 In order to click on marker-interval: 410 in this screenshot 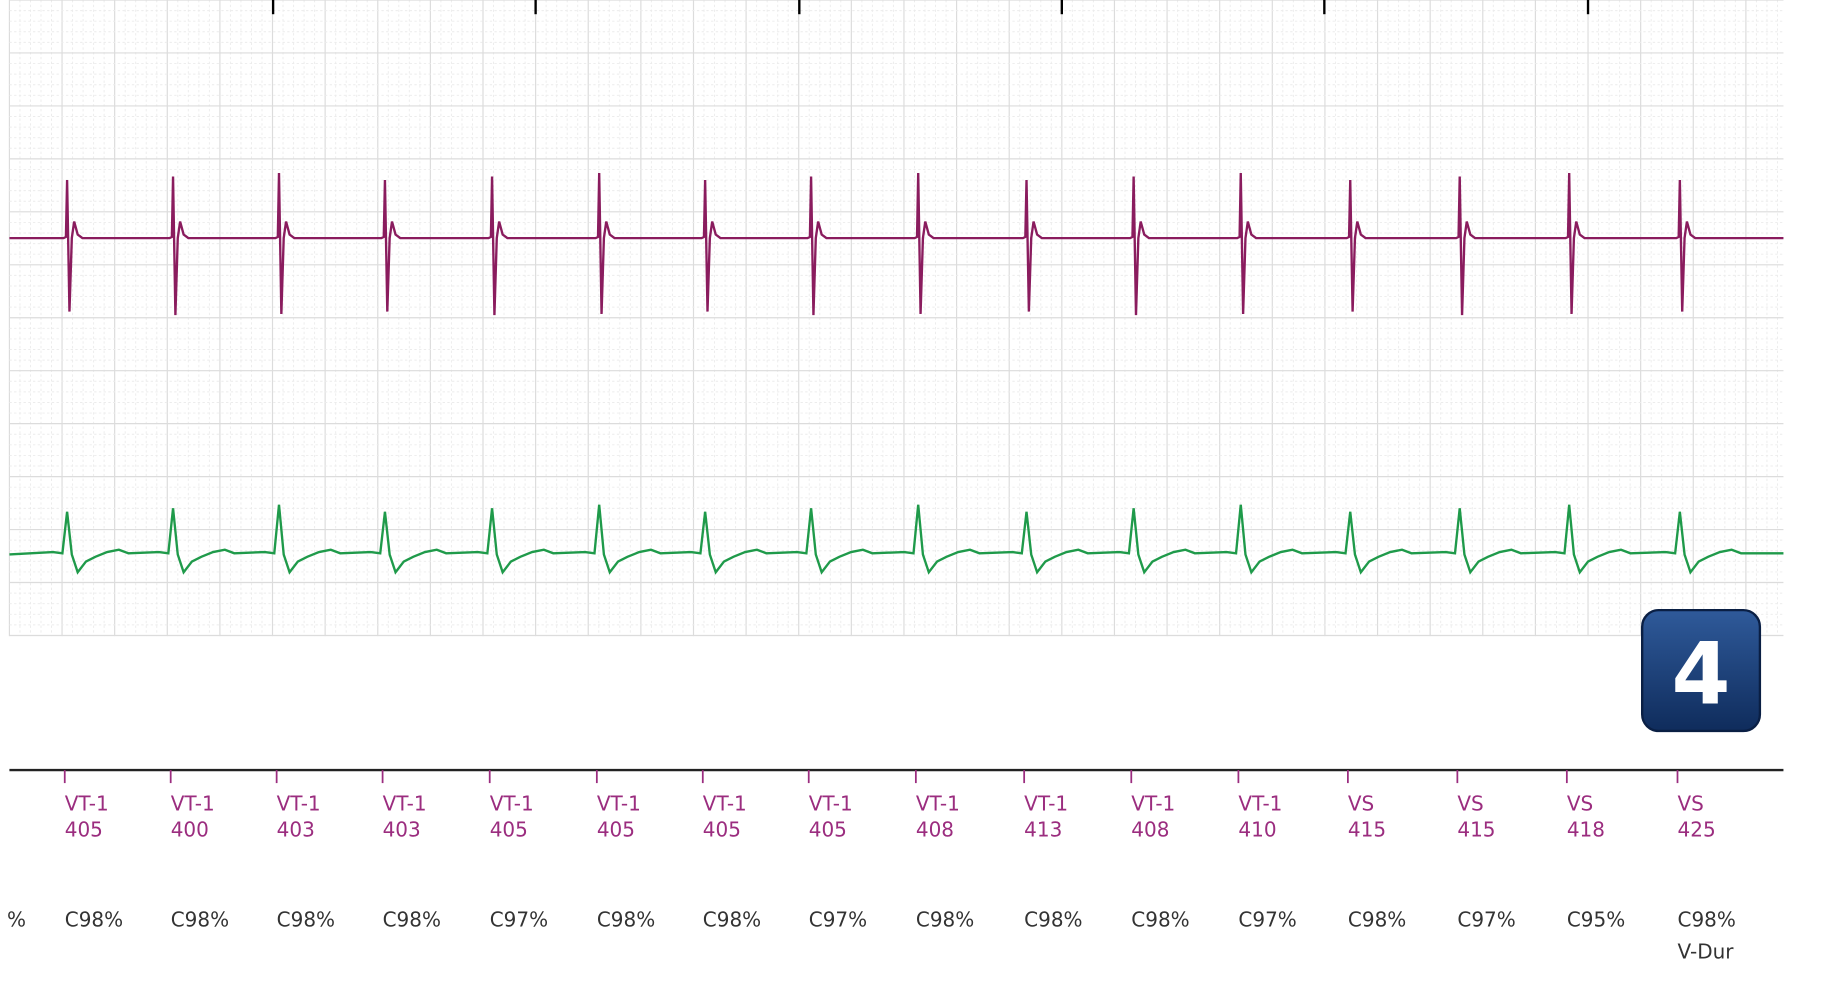, I will do `click(1257, 829)`.